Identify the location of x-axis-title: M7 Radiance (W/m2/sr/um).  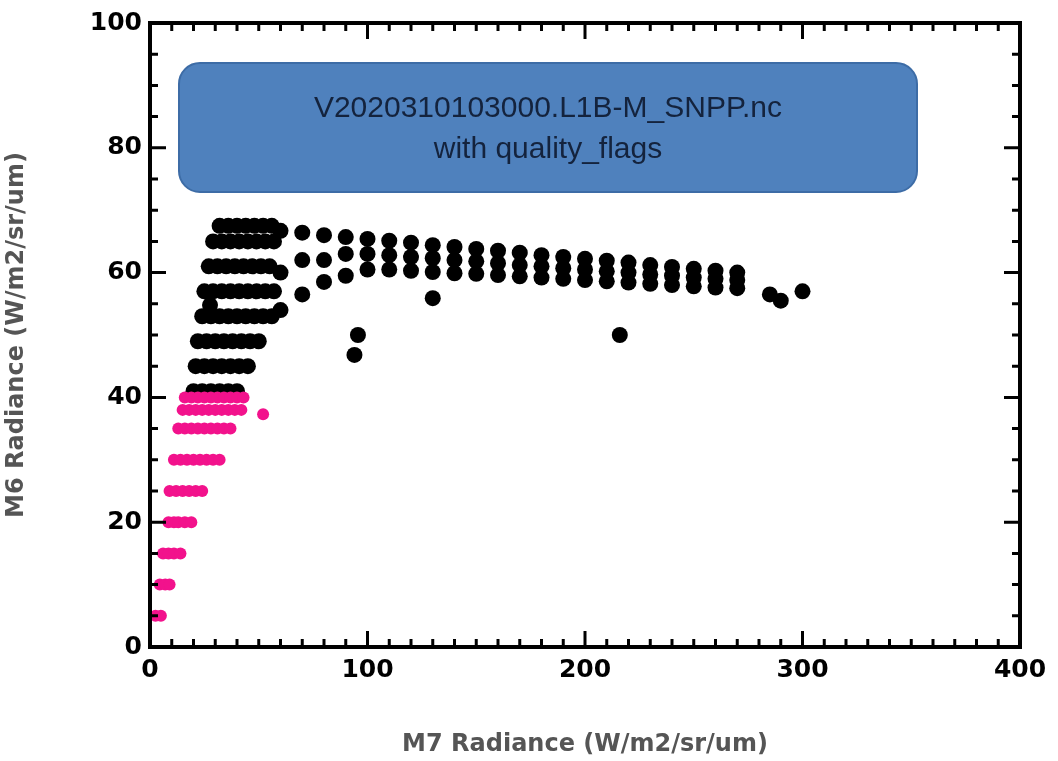
(585, 742).